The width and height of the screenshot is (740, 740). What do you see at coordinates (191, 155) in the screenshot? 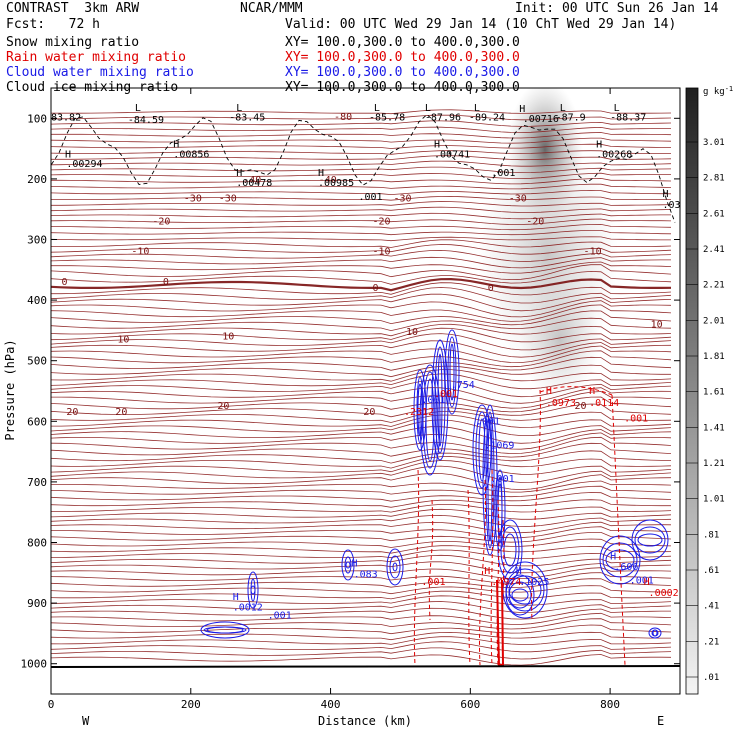
I see `cloud-ice-label: .00856` at bounding box center [191, 155].